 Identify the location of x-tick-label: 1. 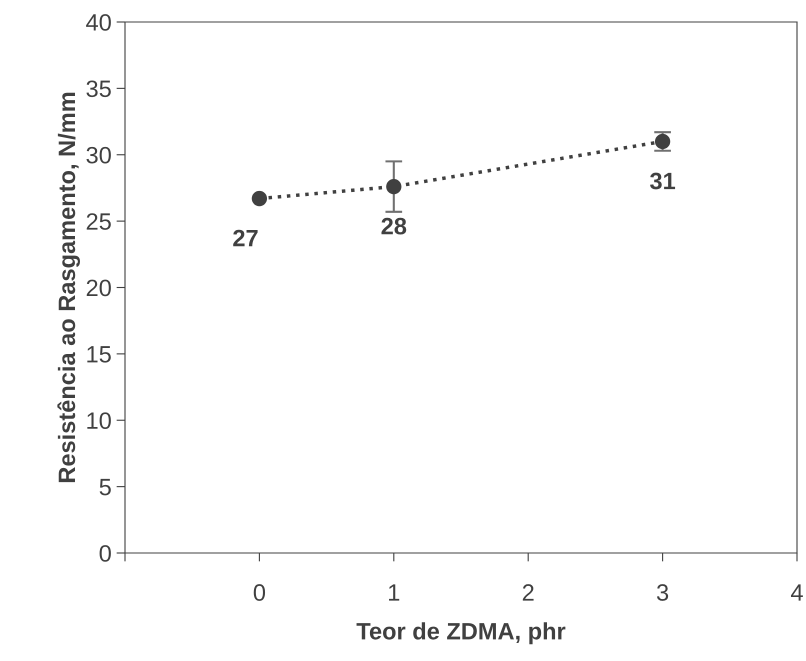
(394, 592).